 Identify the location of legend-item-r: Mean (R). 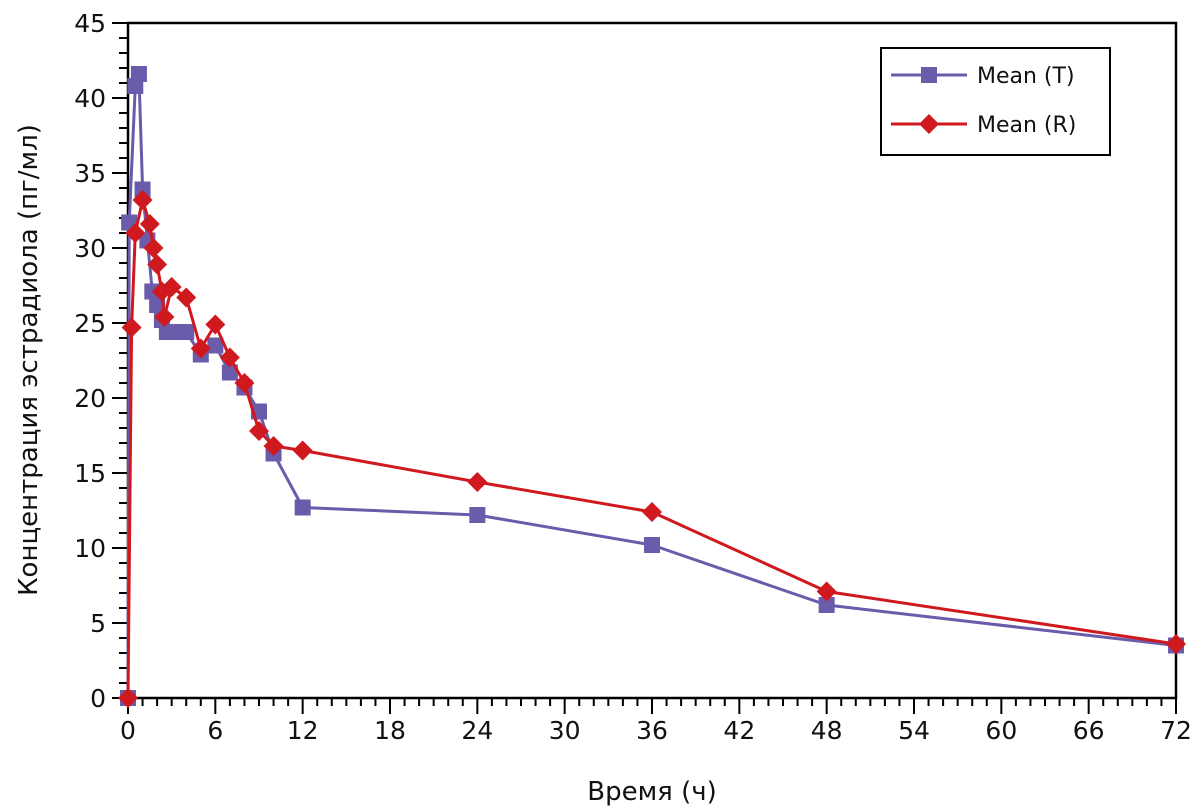
(983, 125).